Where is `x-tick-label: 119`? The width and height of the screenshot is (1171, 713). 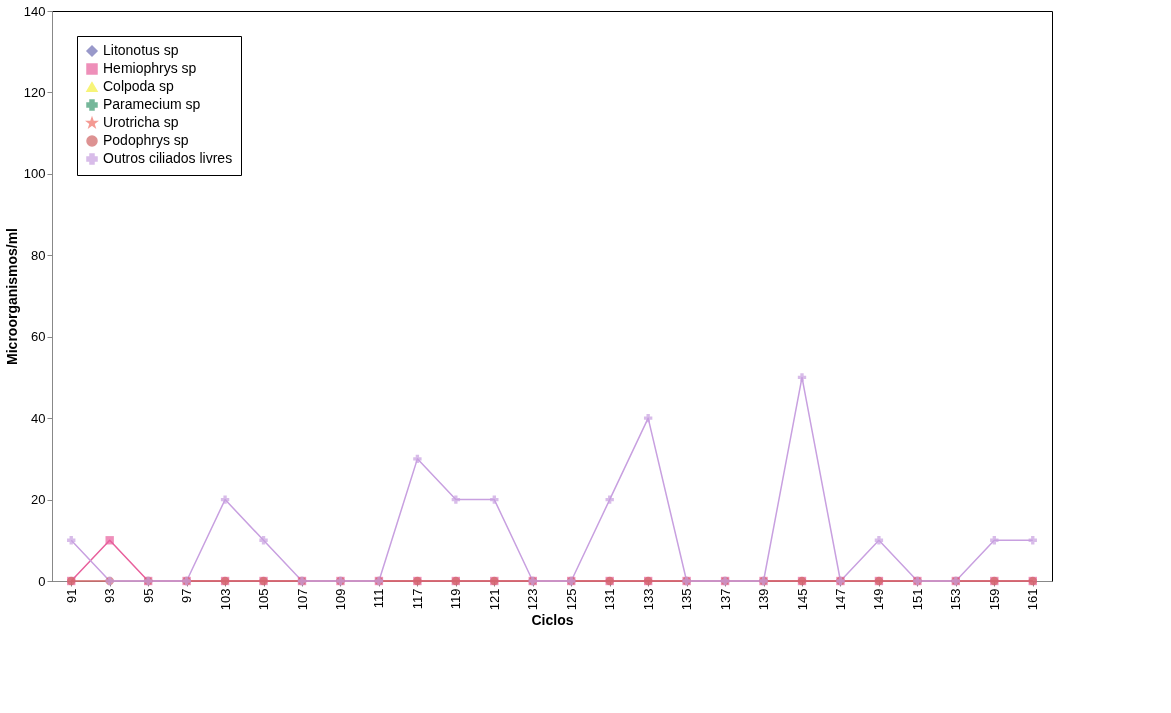 x-tick-label: 119 is located at coordinates (456, 599).